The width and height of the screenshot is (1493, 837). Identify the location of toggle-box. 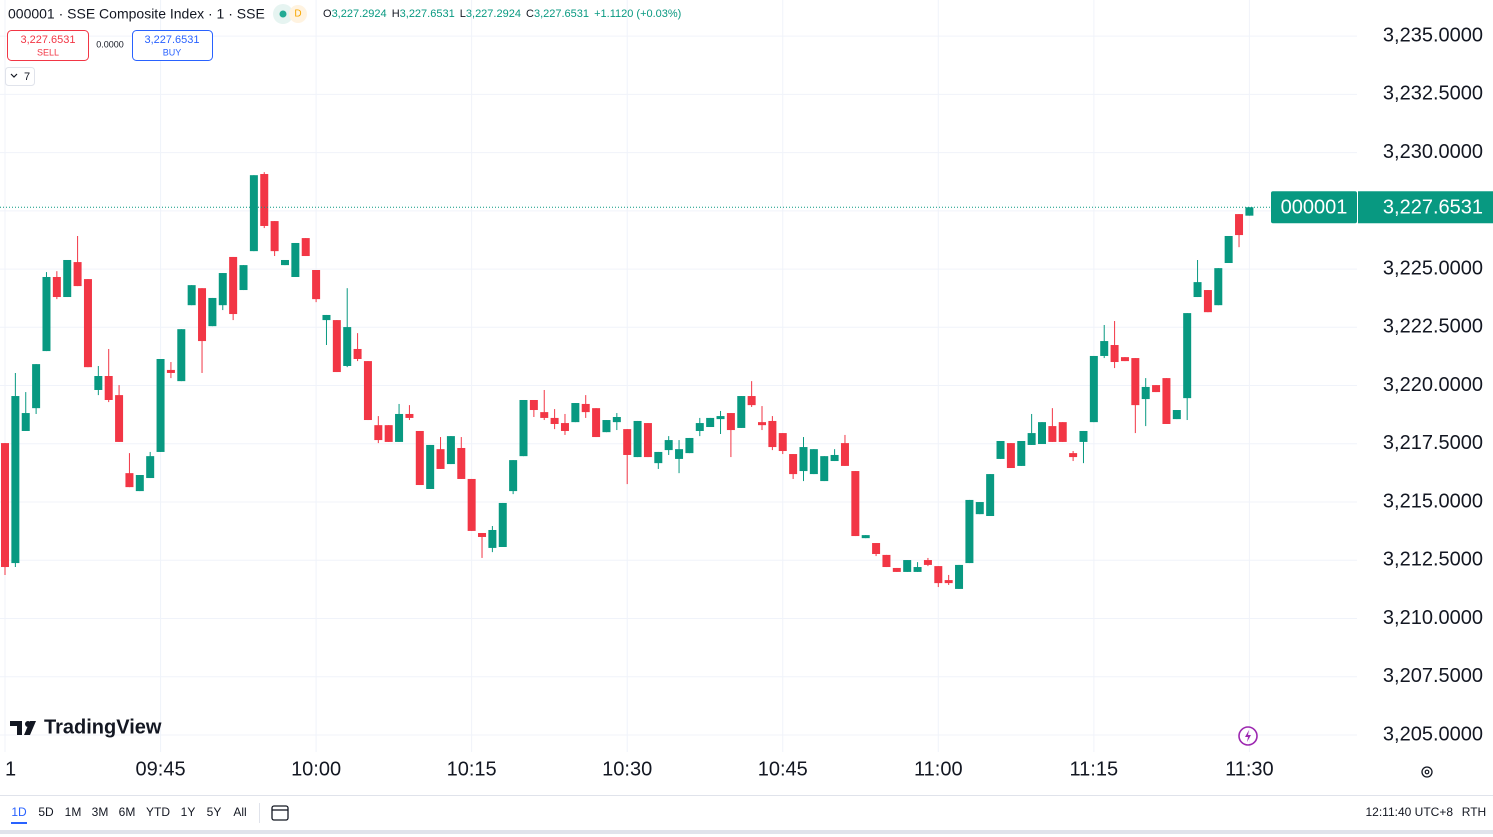
(20, 76).